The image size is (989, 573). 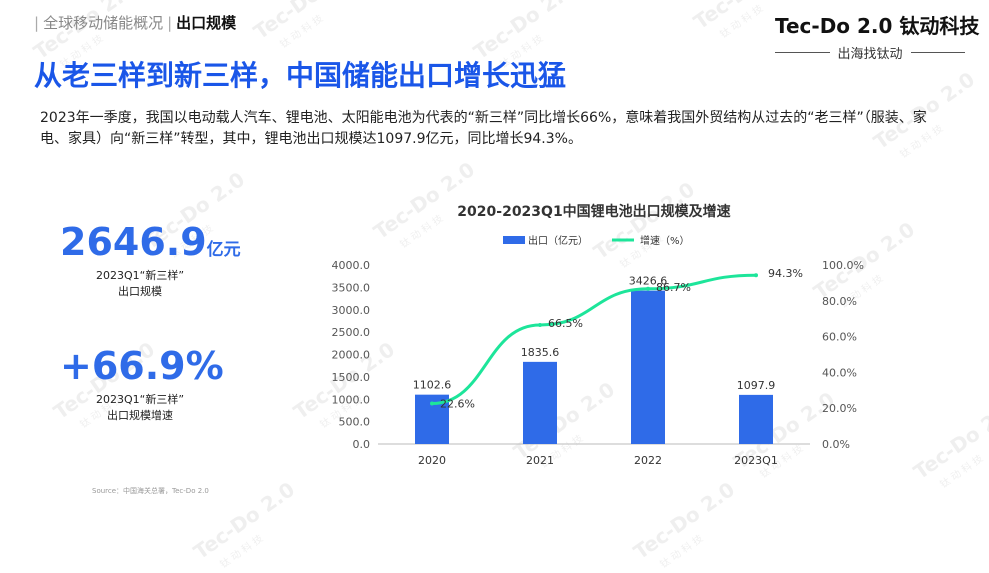 What do you see at coordinates (558, 240) in the screenshot?
I see `legend-label-bar: 出口（亿元）` at bounding box center [558, 240].